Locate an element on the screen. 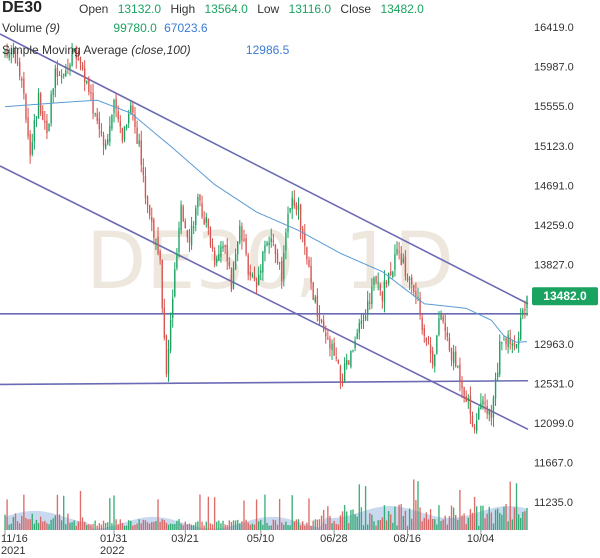 The width and height of the screenshot is (600, 558). legend-row-ohlc: DE30 is located at coordinates (22, 8).